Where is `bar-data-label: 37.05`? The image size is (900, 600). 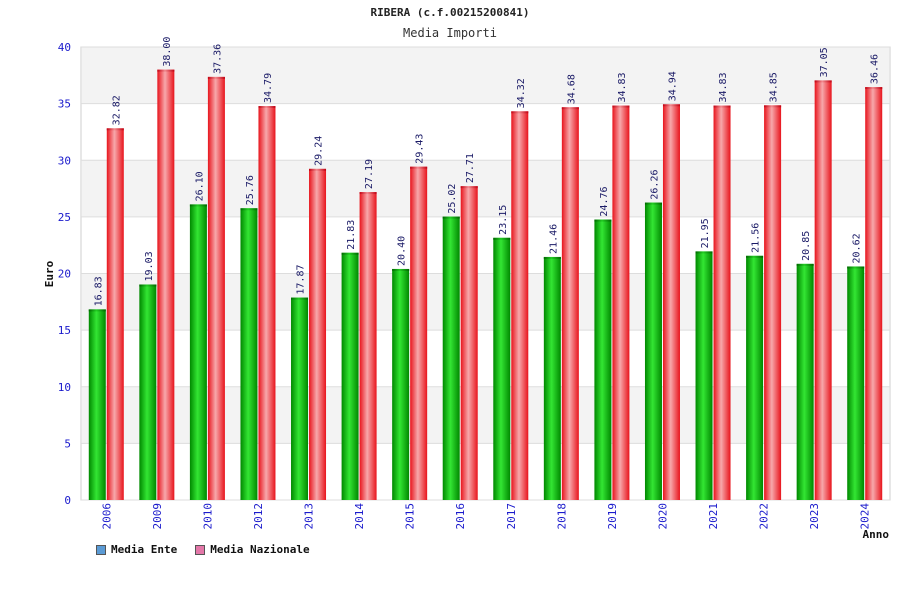 bar-data-label: 37.05 is located at coordinates (824, 62).